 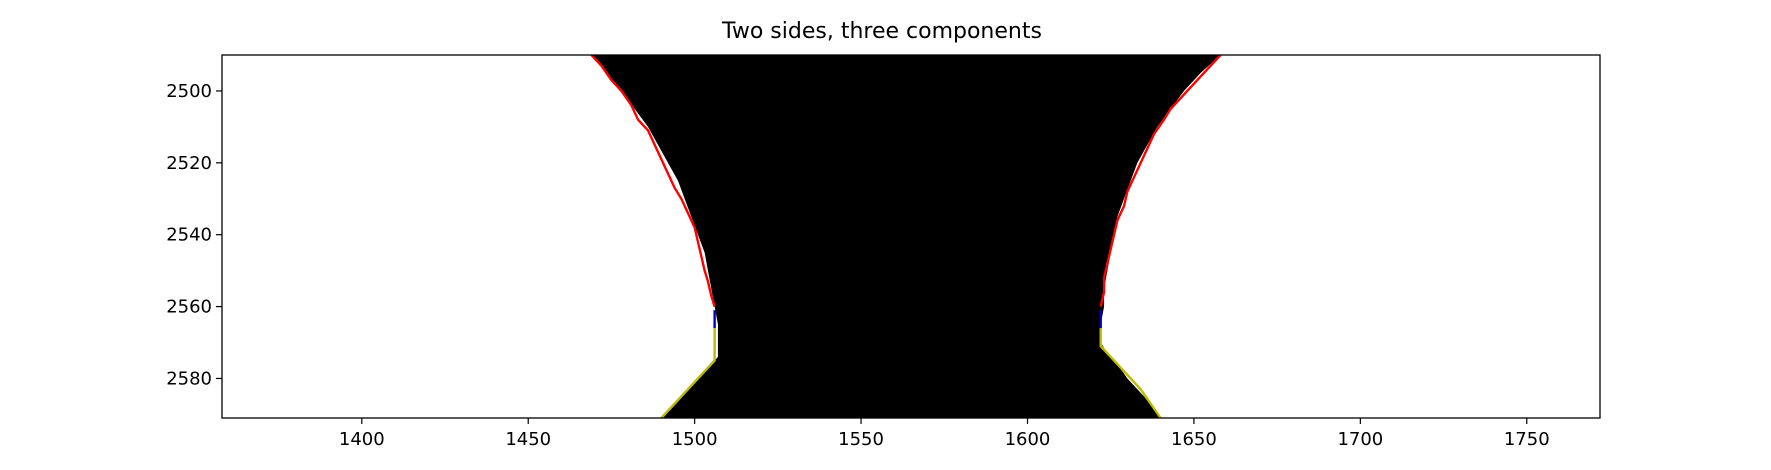 I want to click on x-tick-label: 1550, so click(x=861, y=439).